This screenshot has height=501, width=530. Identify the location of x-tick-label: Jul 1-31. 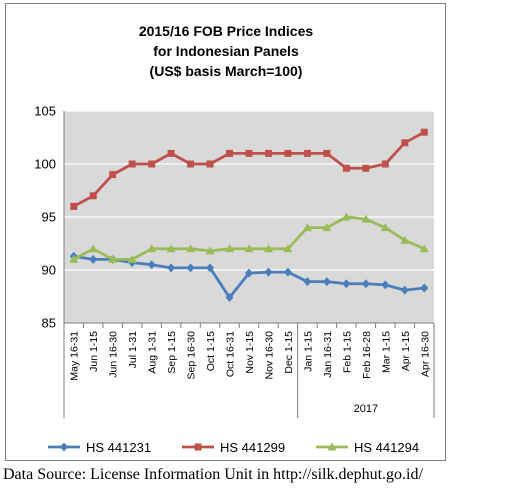
(133, 350).